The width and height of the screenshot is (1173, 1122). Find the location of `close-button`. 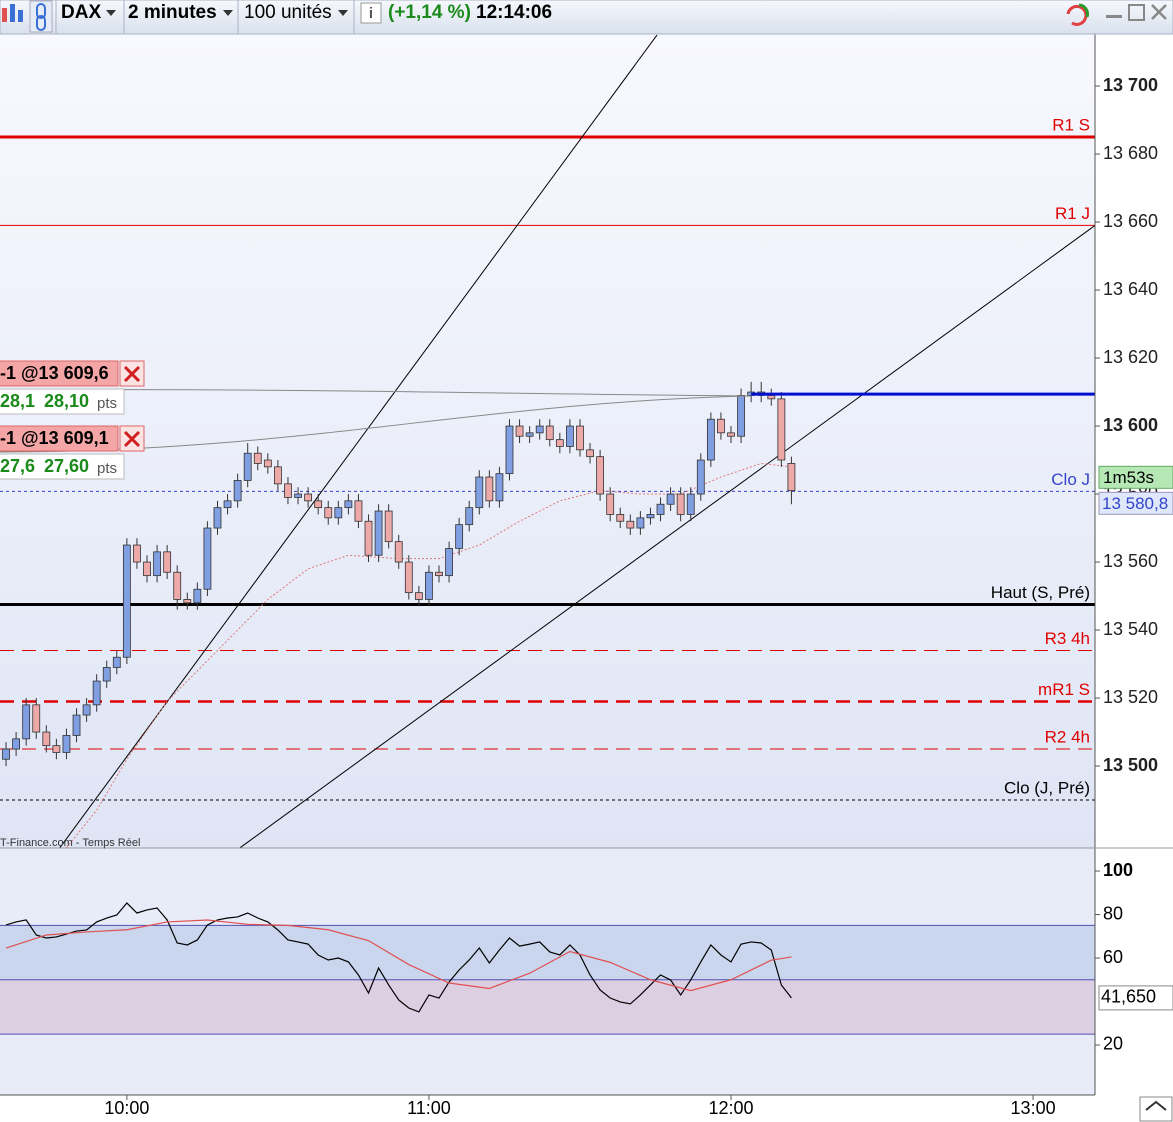

close-button is located at coordinates (1159, 12).